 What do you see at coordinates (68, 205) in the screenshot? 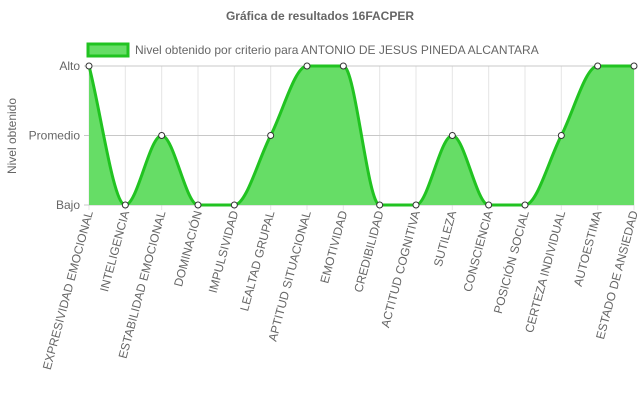
I see `y-tick-label: Bajo` at bounding box center [68, 205].